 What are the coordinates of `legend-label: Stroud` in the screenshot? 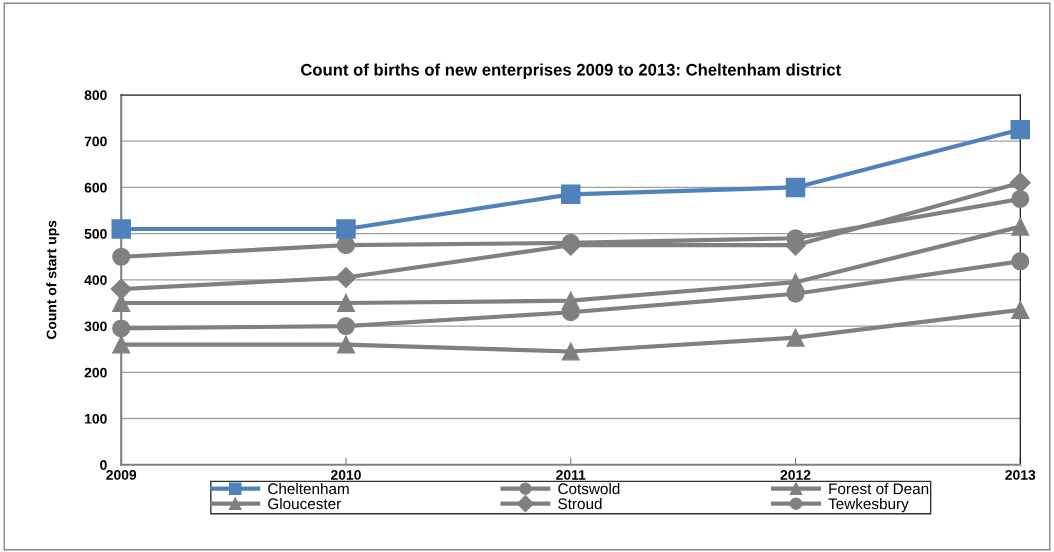 It's located at (580, 503).